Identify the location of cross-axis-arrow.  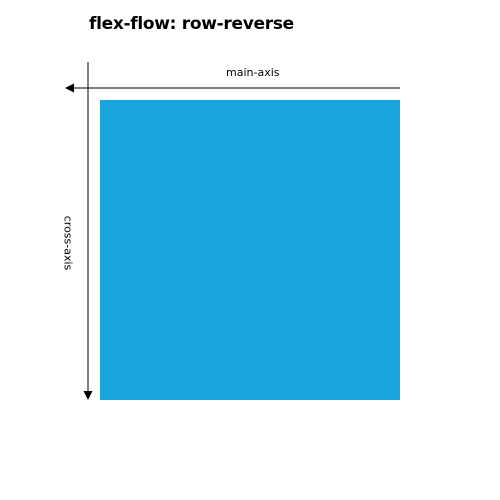
(88, 231).